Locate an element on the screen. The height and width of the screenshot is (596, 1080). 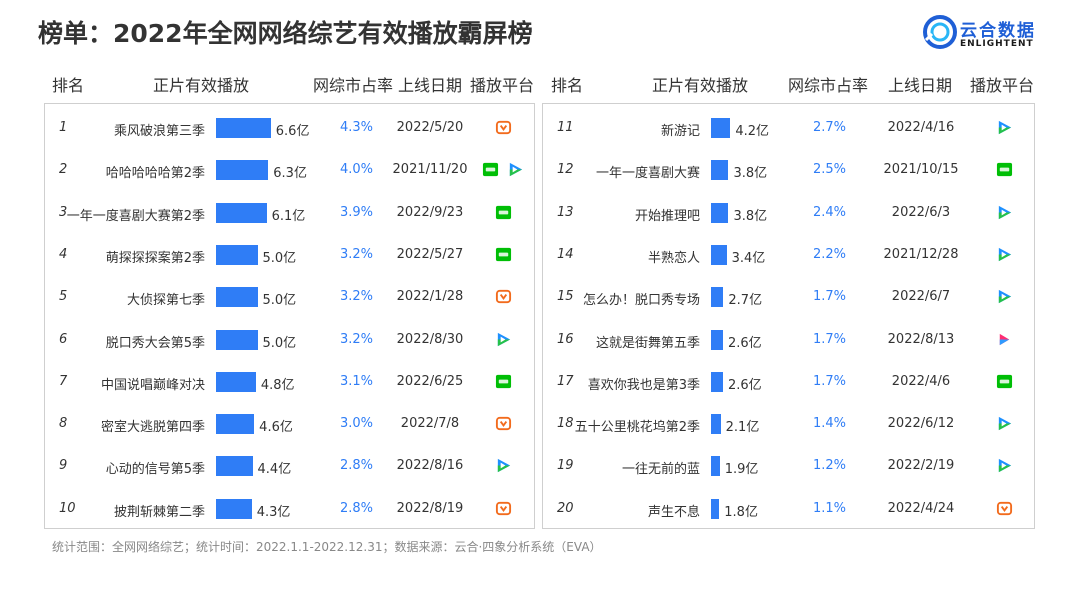
brand-name-cn: 云合数据 is located at coordinates (998, 31).